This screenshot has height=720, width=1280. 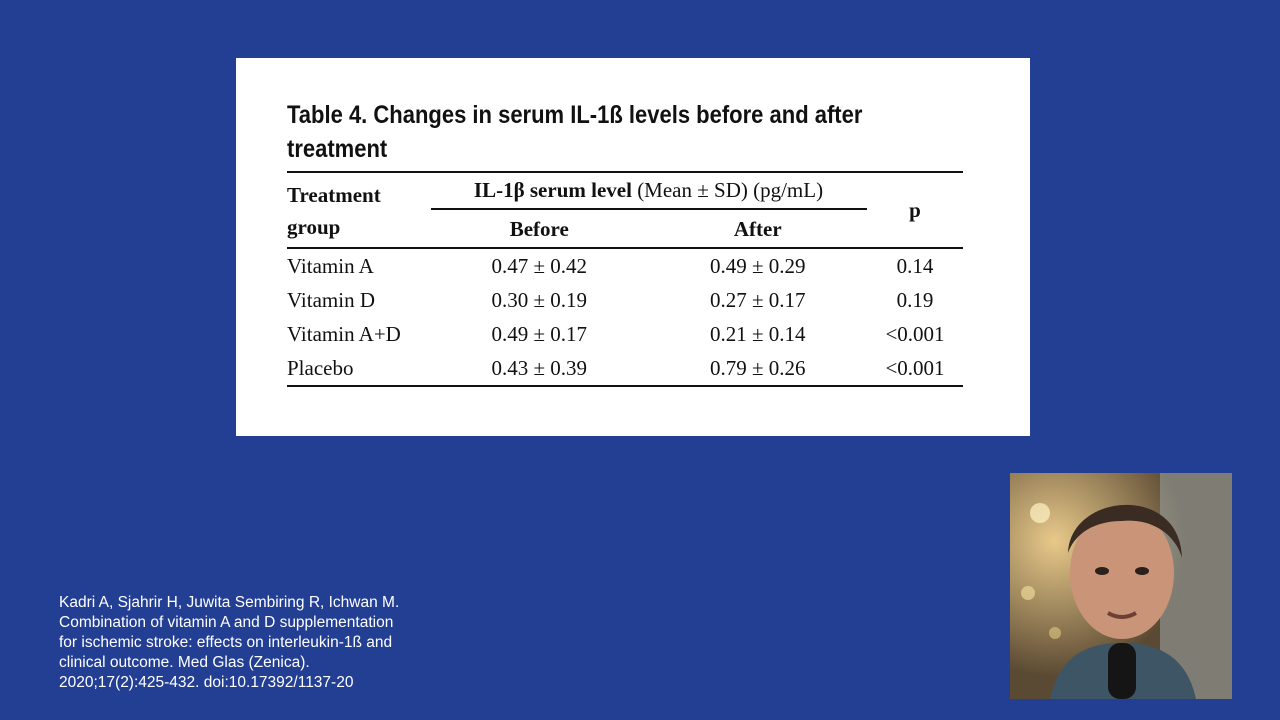 I want to click on row-group: Vitamin A+D, so click(x=344, y=333).